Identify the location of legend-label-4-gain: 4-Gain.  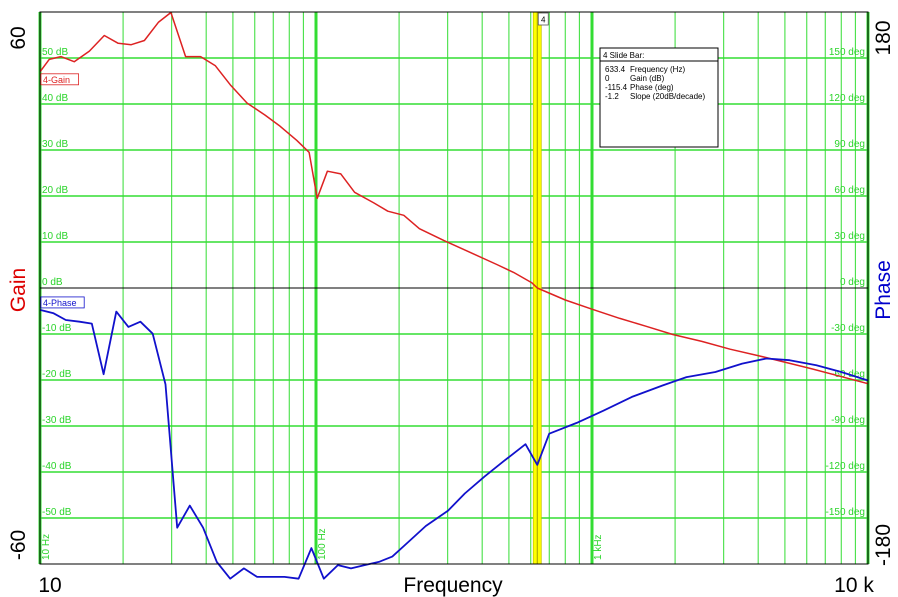
(56, 80).